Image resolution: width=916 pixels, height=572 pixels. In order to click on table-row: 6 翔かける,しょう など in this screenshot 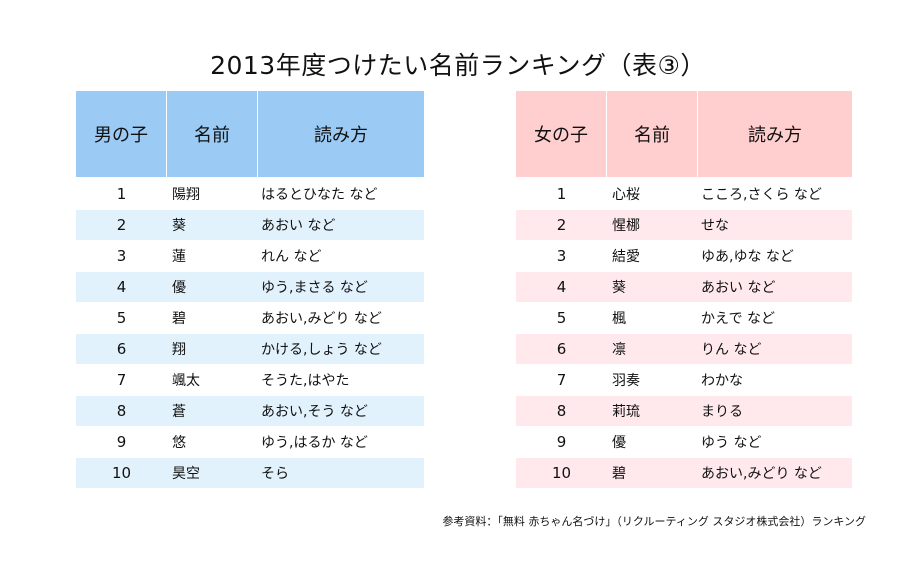, I will do `click(250, 348)`.